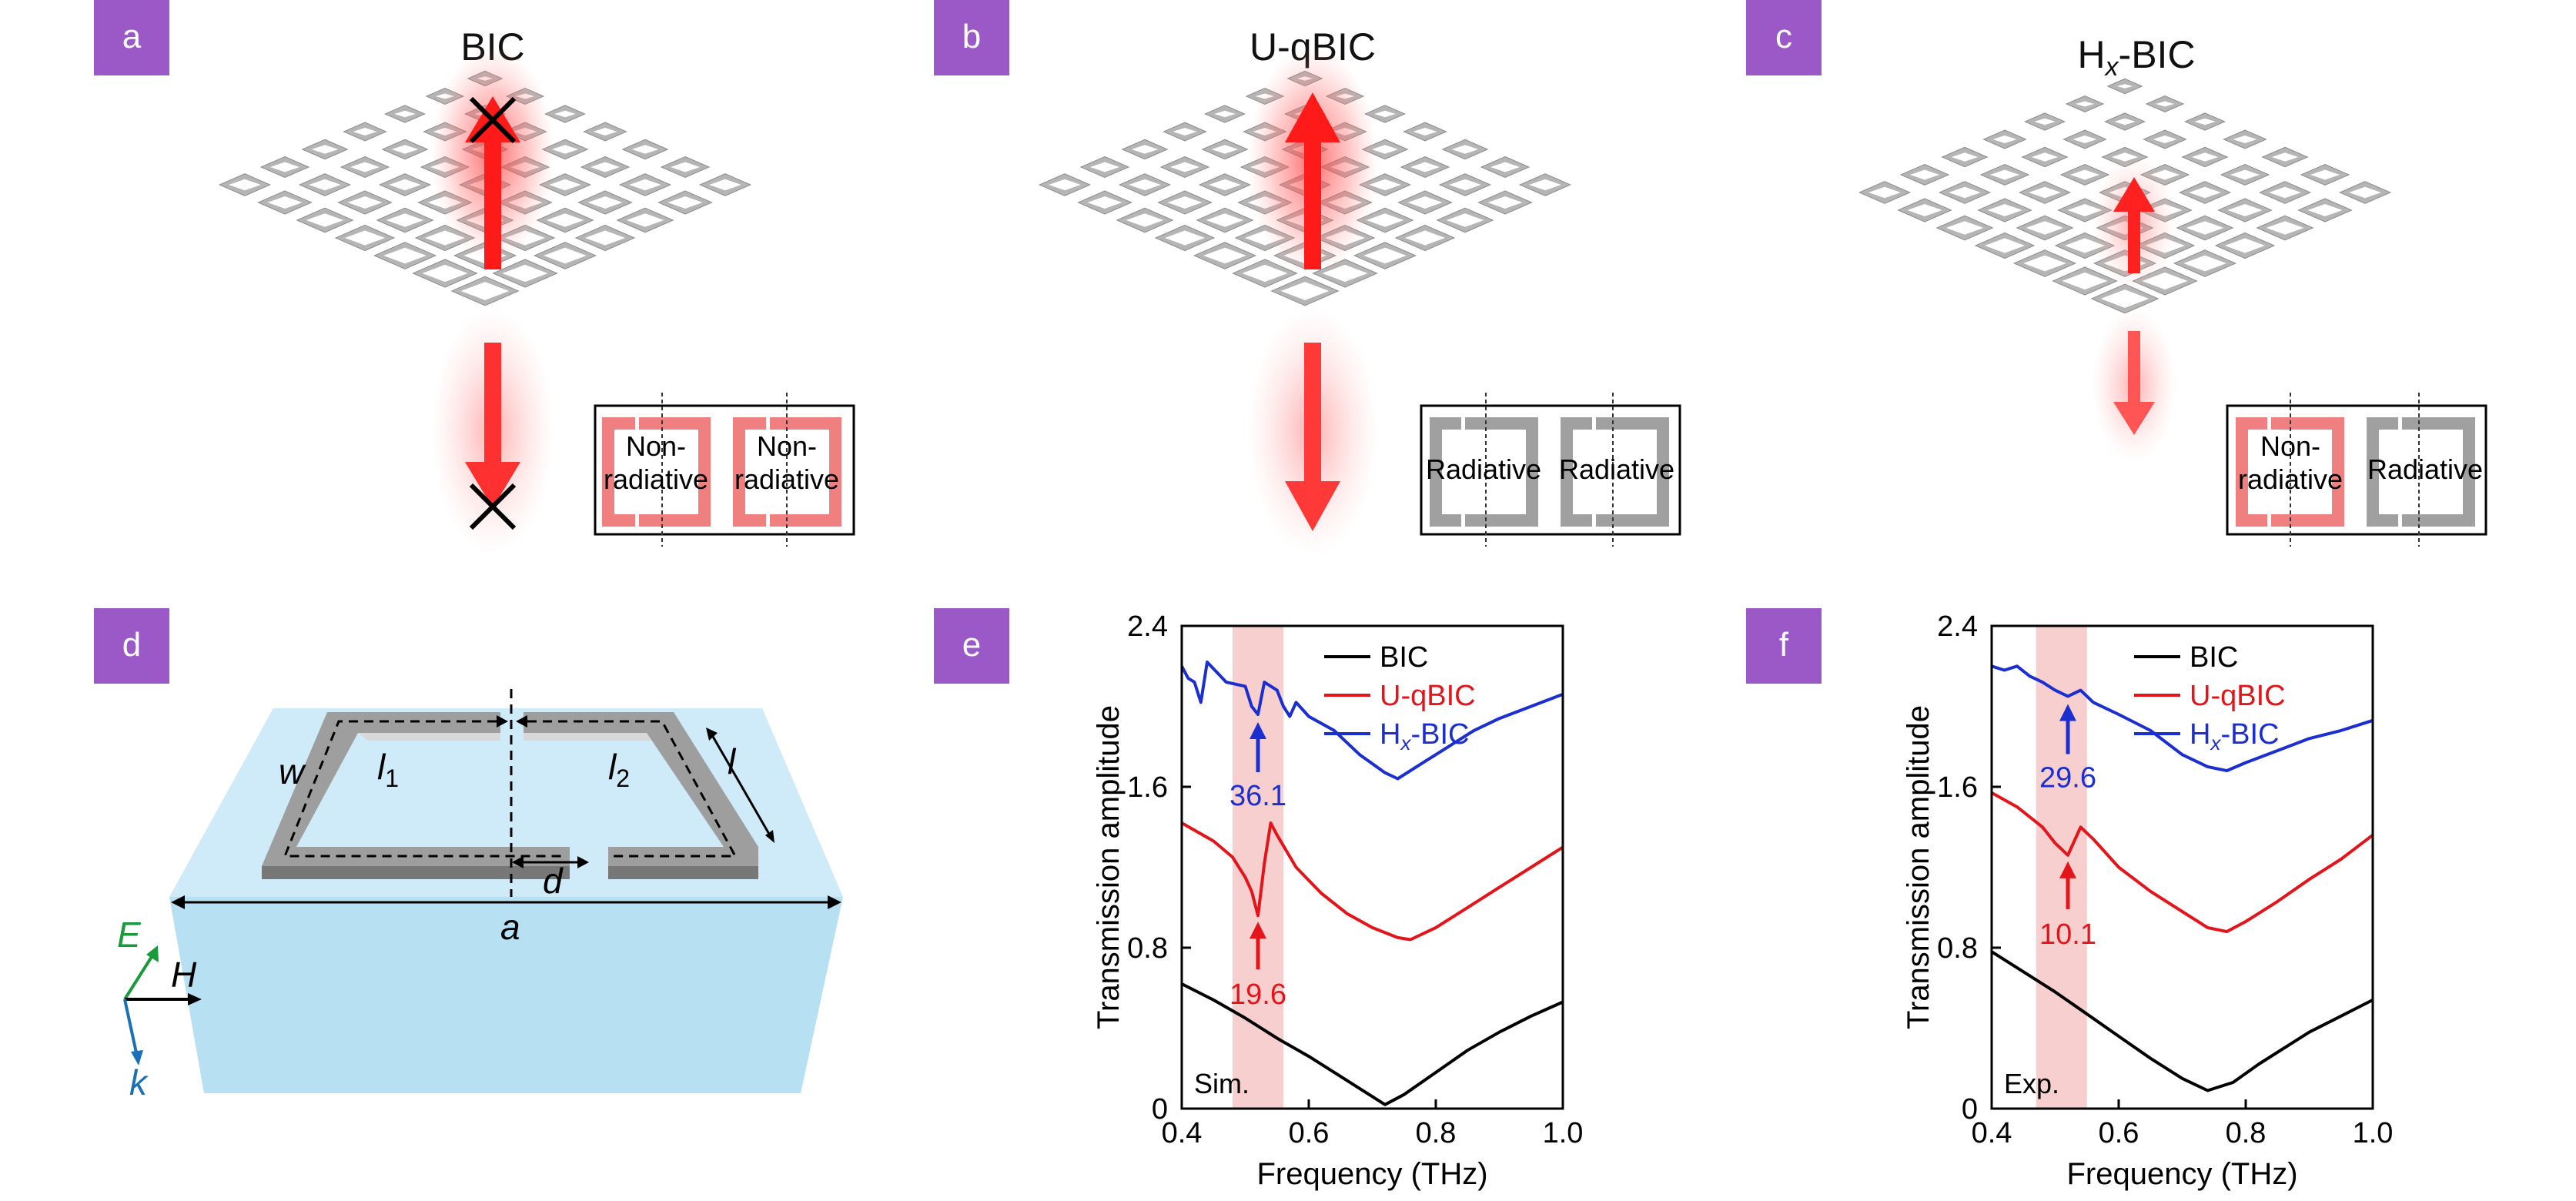 Image resolution: width=2576 pixels, height=1201 pixels. Describe the element at coordinates (510, 927) in the screenshot. I see `symbol-a: a` at that location.